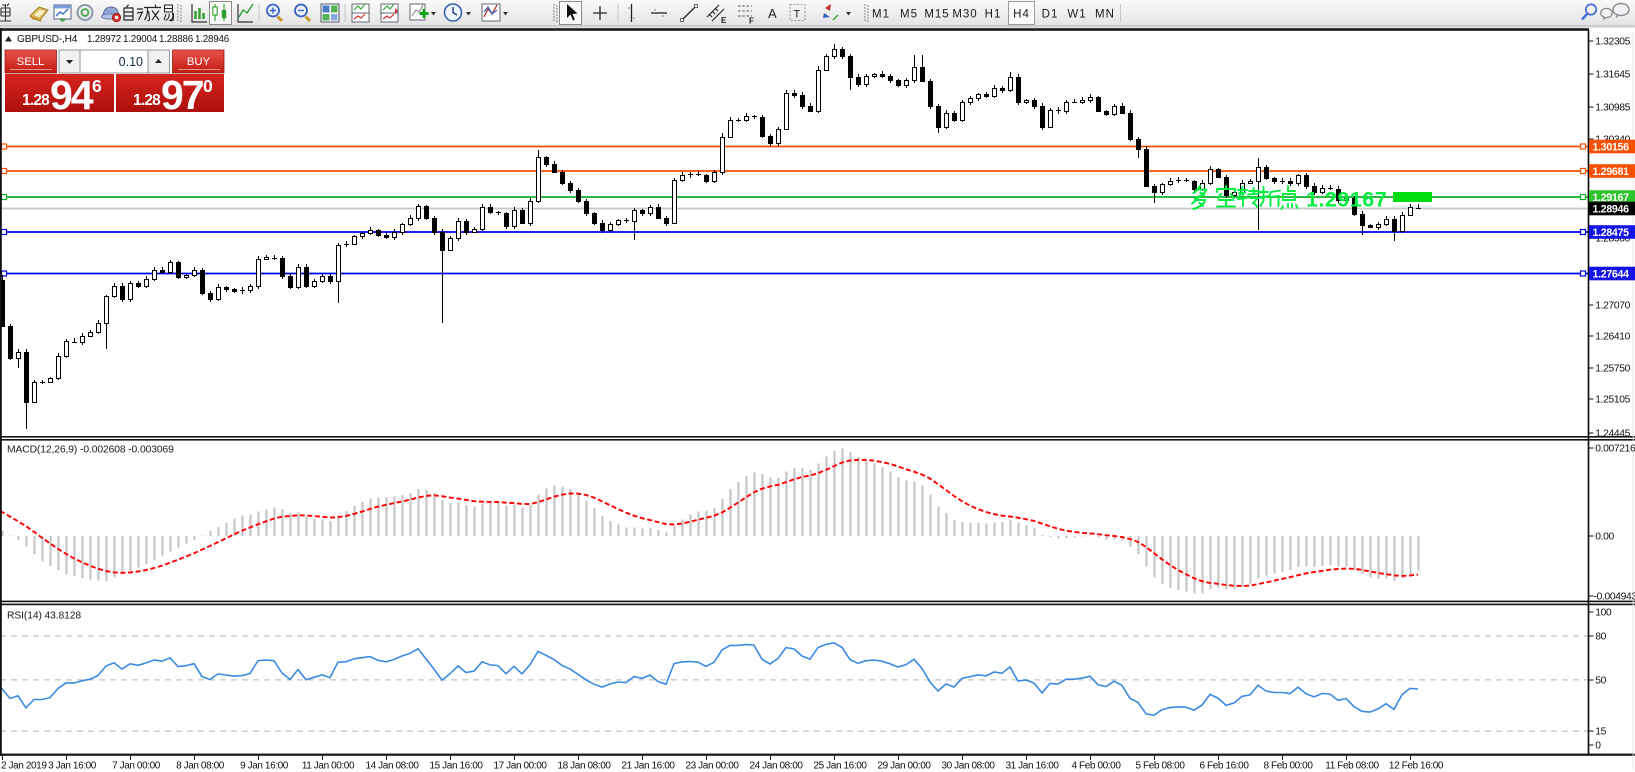 The height and width of the screenshot is (772, 1635). Describe the element at coordinates (724, 20) in the screenshot. I see `svg-text: E` at that location.